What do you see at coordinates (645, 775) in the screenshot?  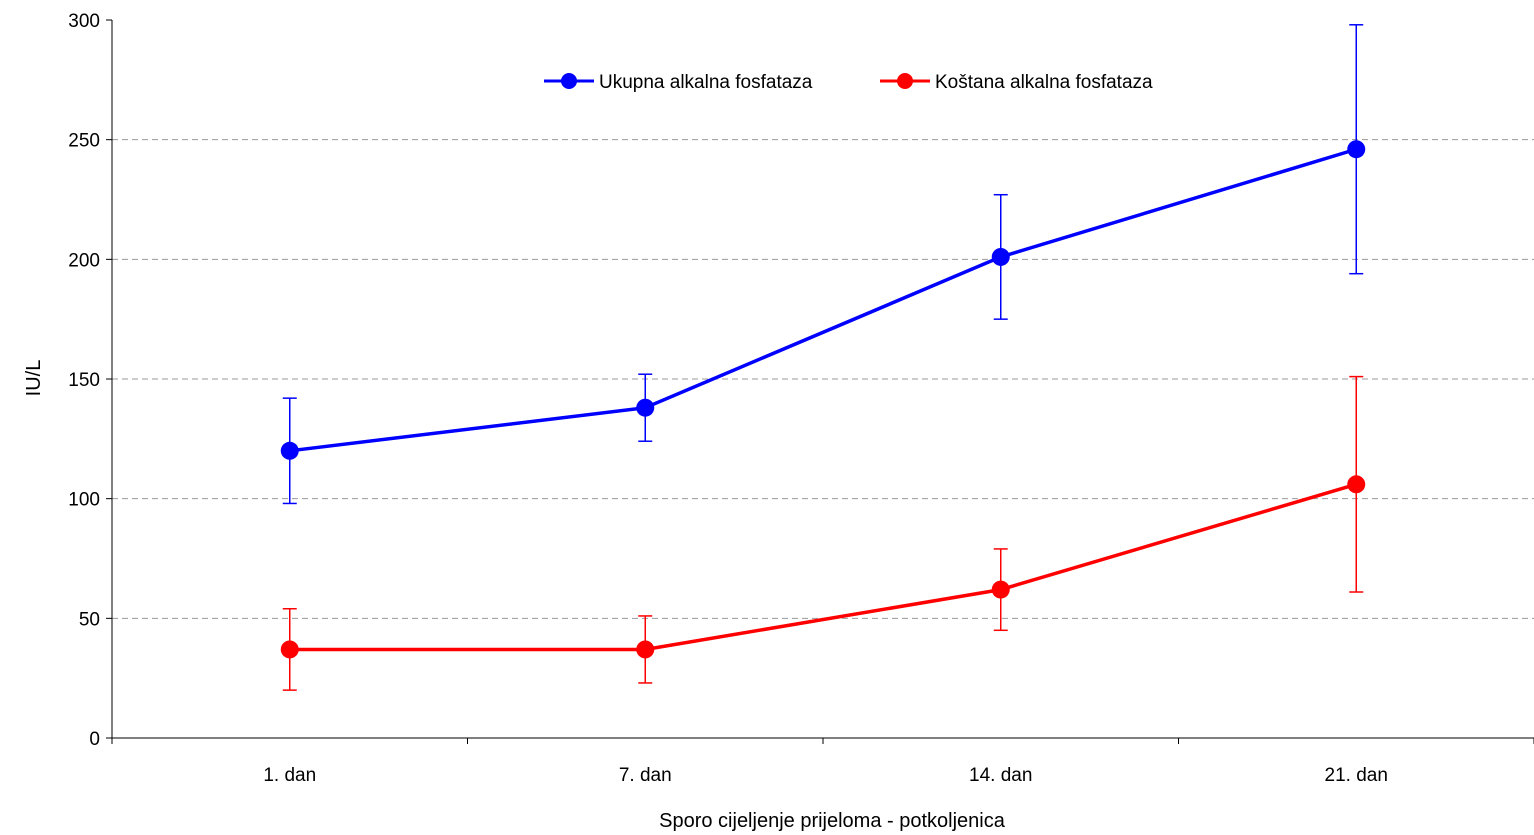 I see `x-tick-label-1: 7. dan` at bounding box center [645, 775].